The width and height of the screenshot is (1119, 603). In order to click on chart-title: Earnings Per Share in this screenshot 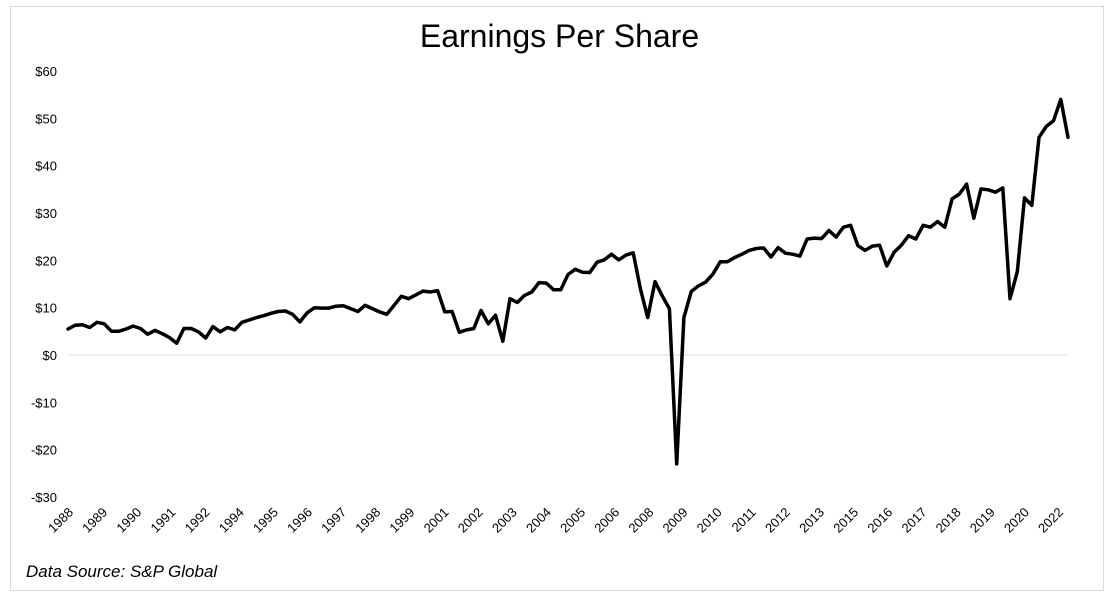, I will do `click(559, 36)`.